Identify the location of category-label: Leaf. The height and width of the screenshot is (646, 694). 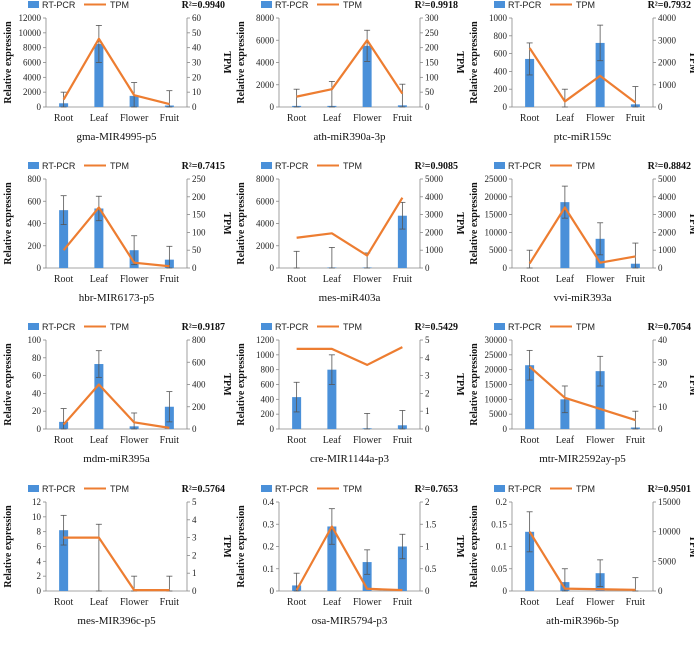
(565, 602).